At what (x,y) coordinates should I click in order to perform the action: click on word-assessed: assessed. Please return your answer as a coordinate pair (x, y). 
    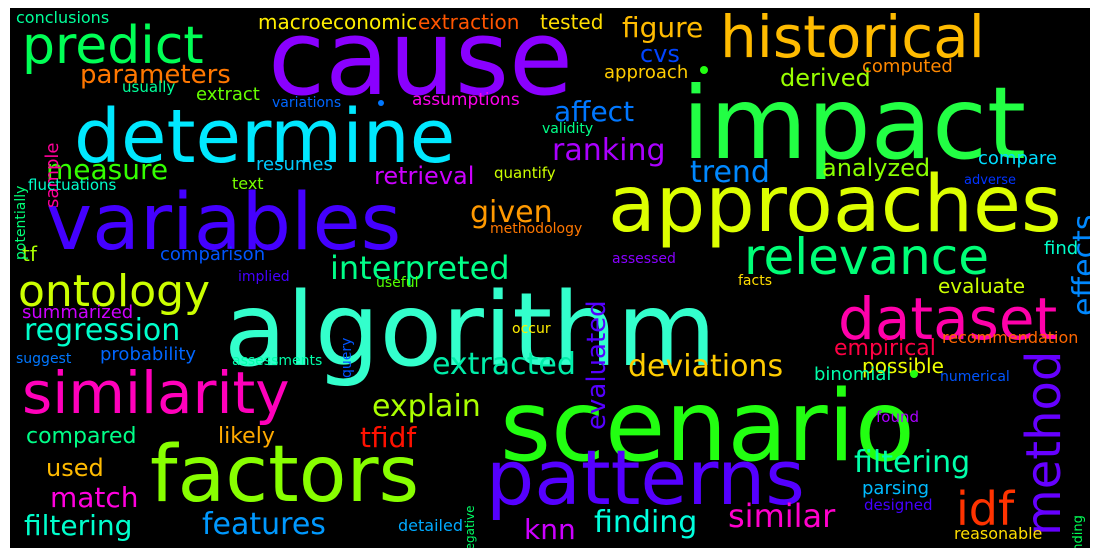
    Looking at the image, I should click on (644, 259).